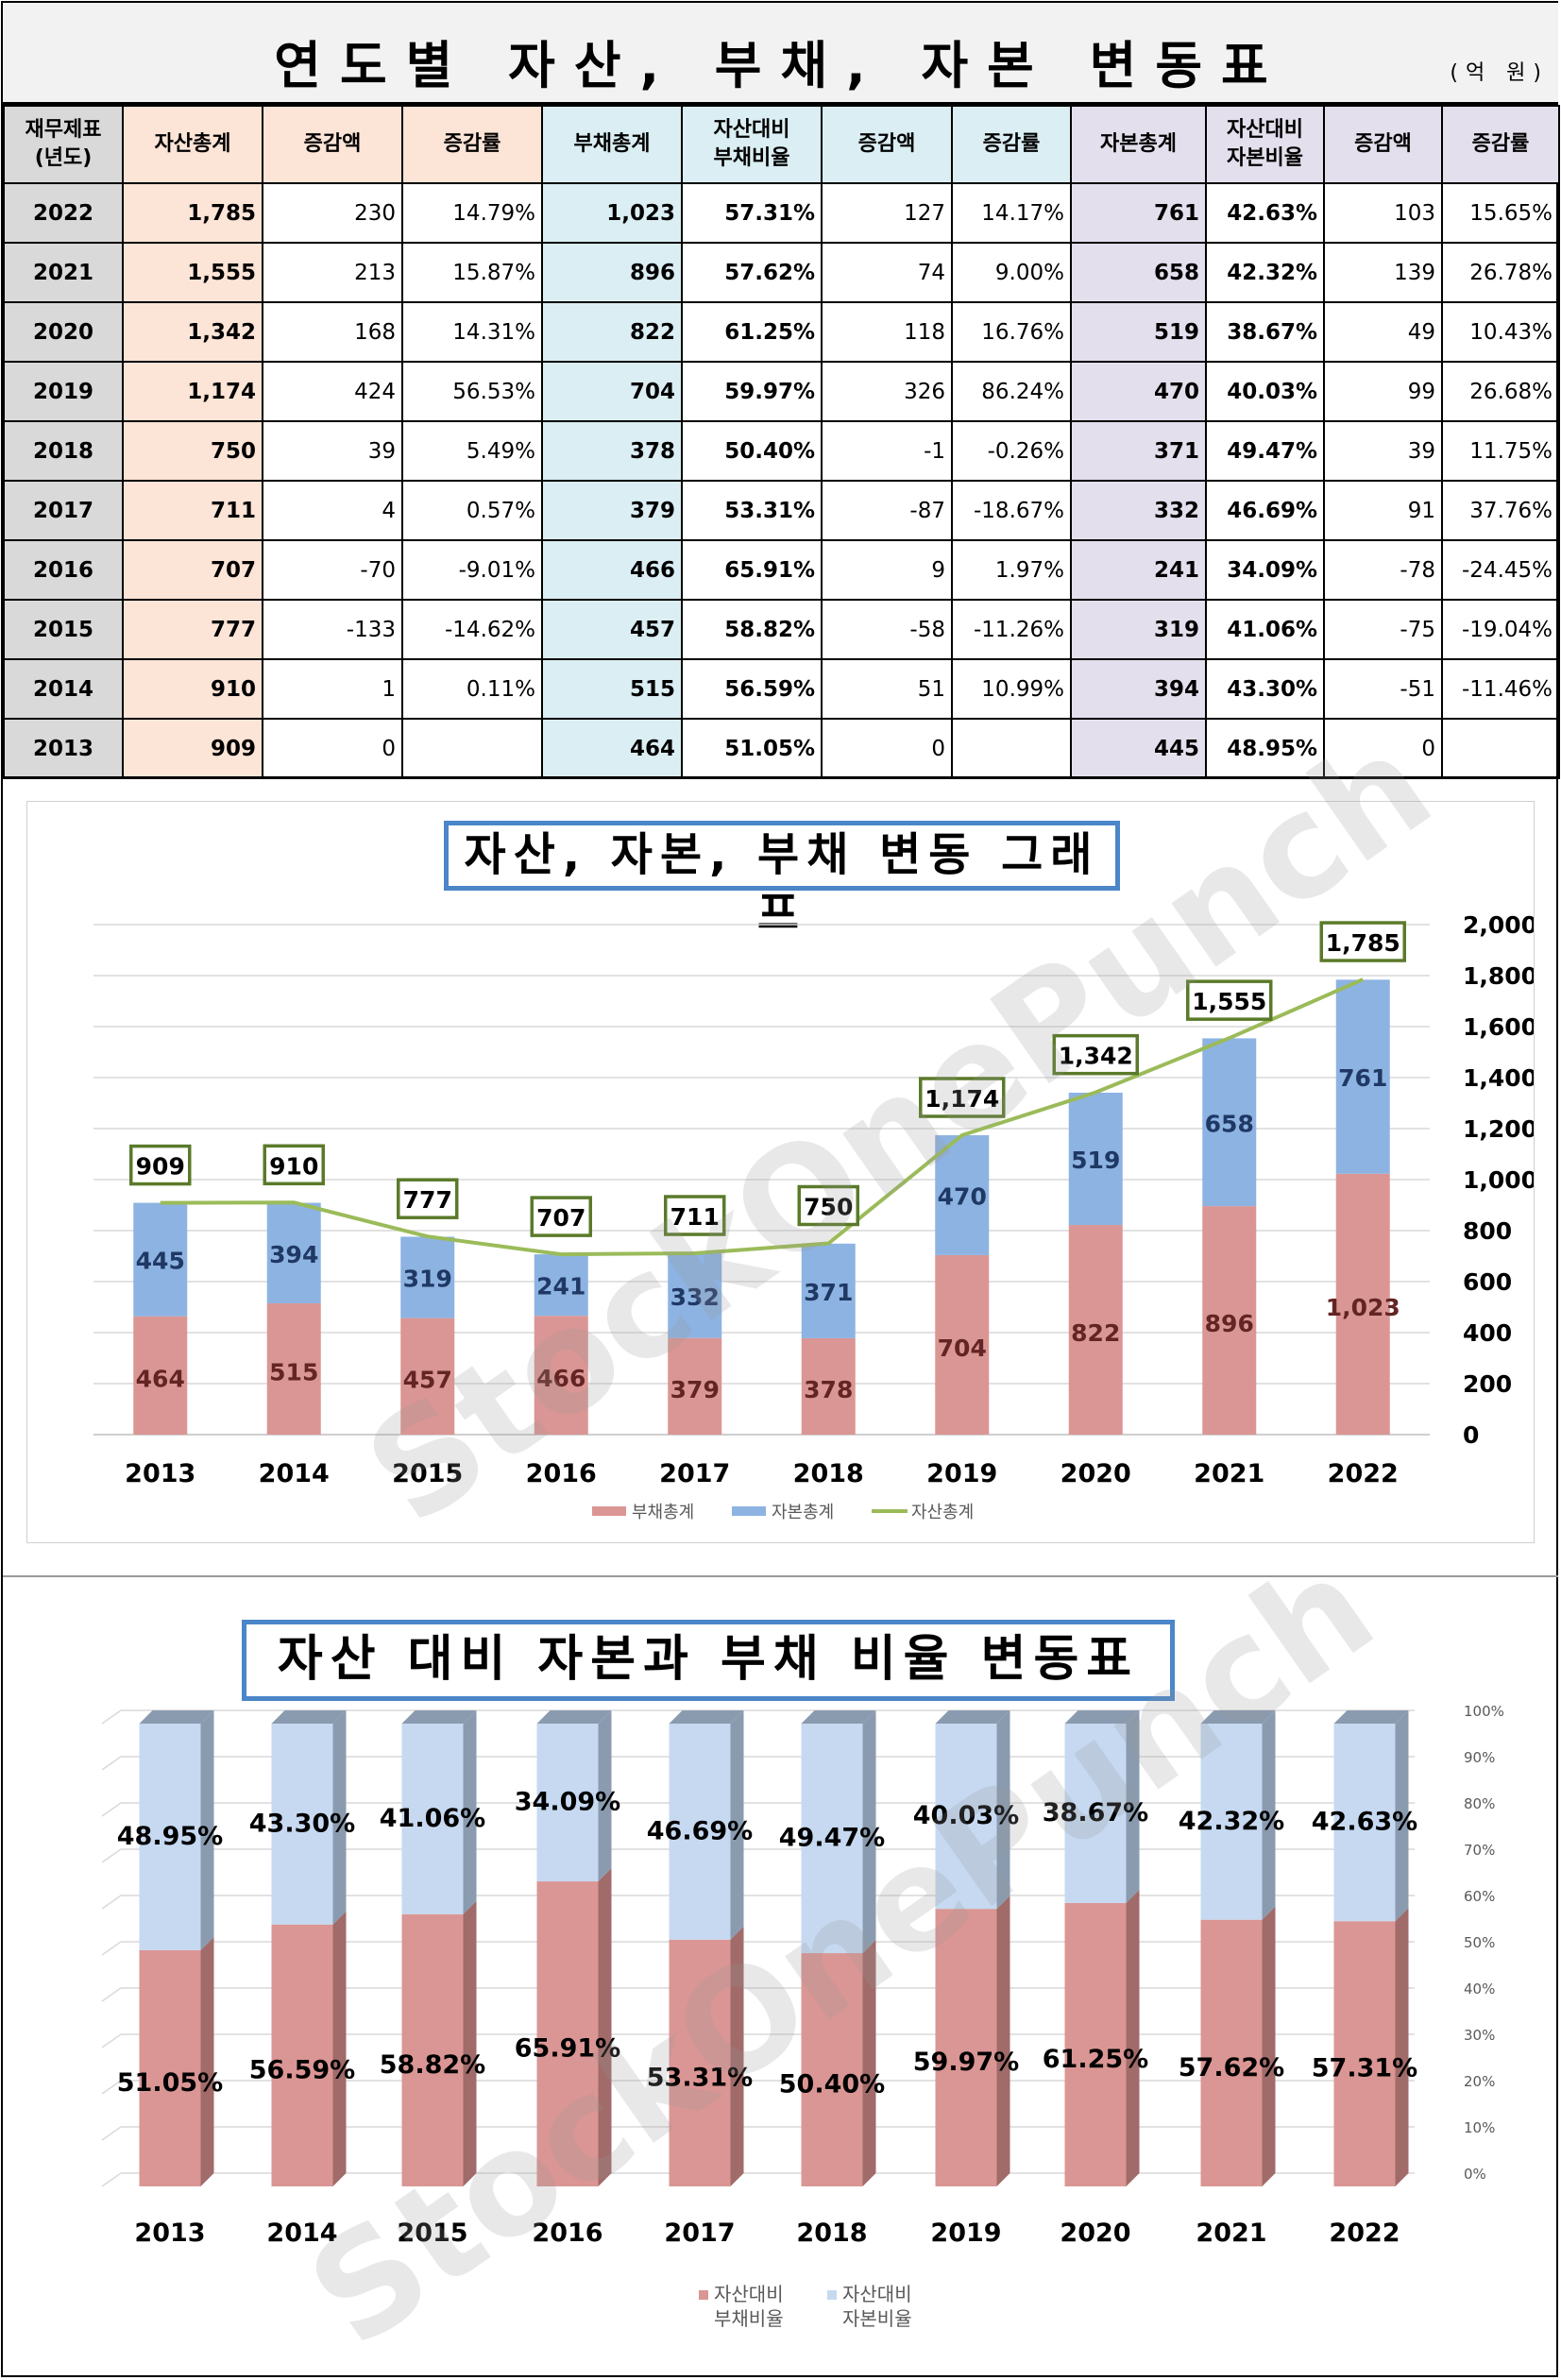  Describe the element at coordinates (63, 629) in the screenshot. I see `year-cell: 2015` at that location.